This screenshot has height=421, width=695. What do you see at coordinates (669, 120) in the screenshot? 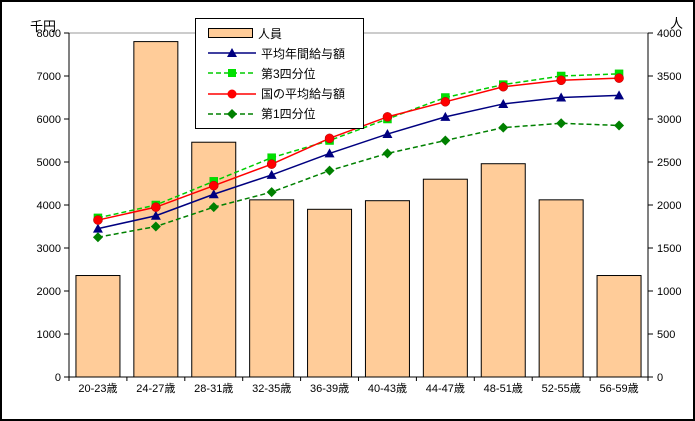
I see `right-axis-tick-label: 3000` at bounding box center [669, 120].